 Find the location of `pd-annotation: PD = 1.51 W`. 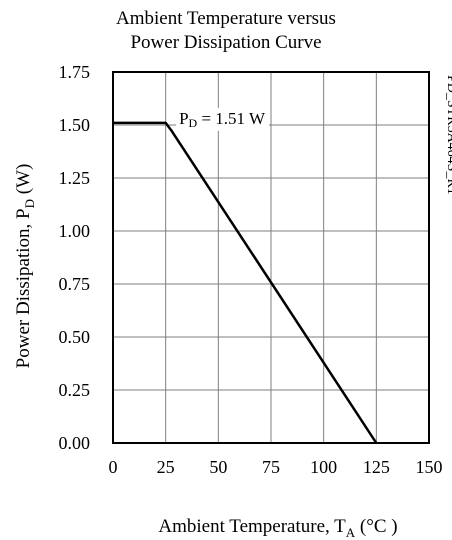

pd-annotation: PD = 1.51 W is located at coordinates (222, 119).